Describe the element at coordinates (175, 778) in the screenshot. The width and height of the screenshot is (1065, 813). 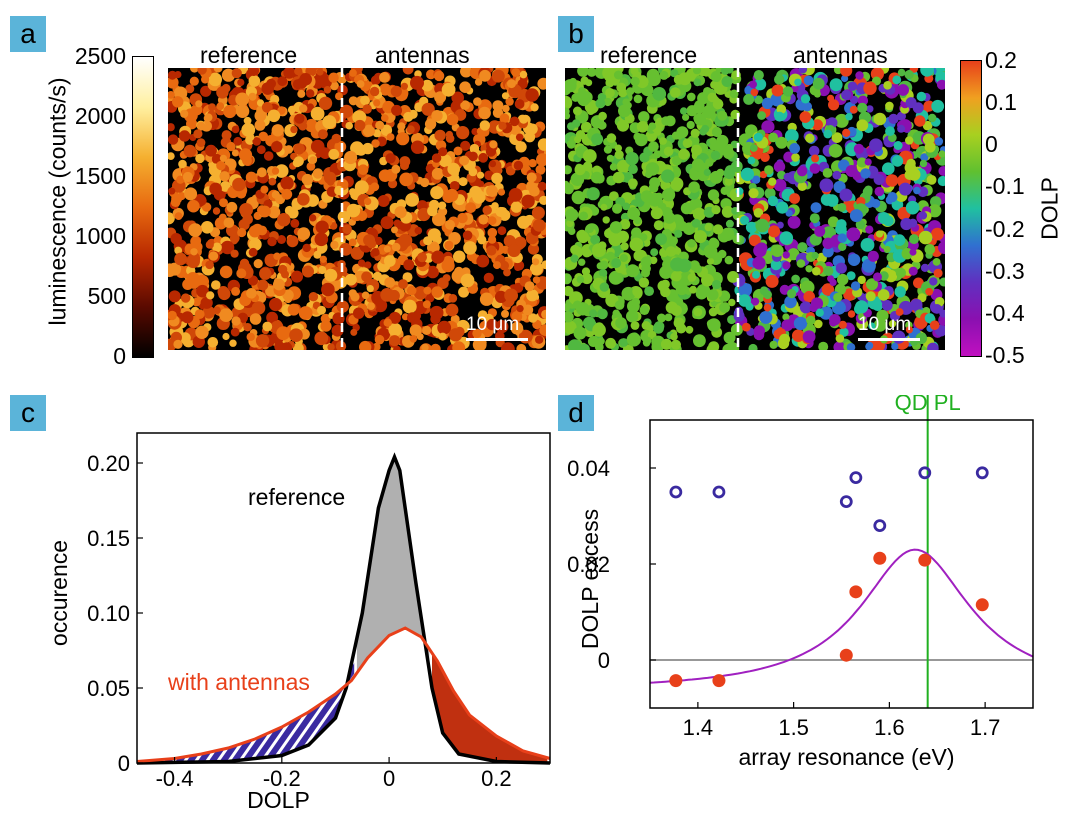
I see `x-tick-label-c: -0.4` at that location.